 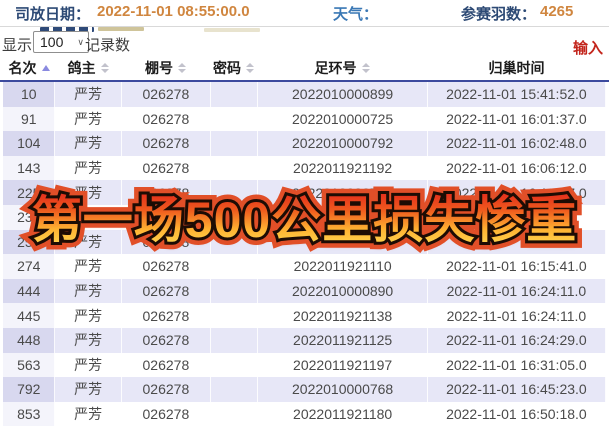 I want to click on entries-count-label: 参赛羽数：, so click(x=499, y=14).